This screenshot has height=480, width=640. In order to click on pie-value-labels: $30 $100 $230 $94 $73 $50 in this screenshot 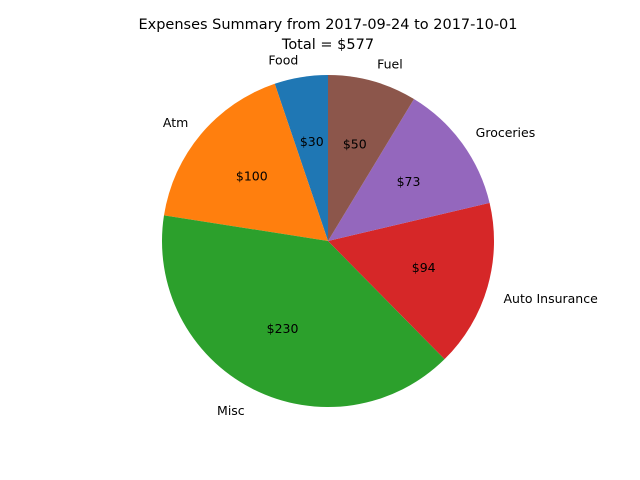, I will do `click(336, 235)`.